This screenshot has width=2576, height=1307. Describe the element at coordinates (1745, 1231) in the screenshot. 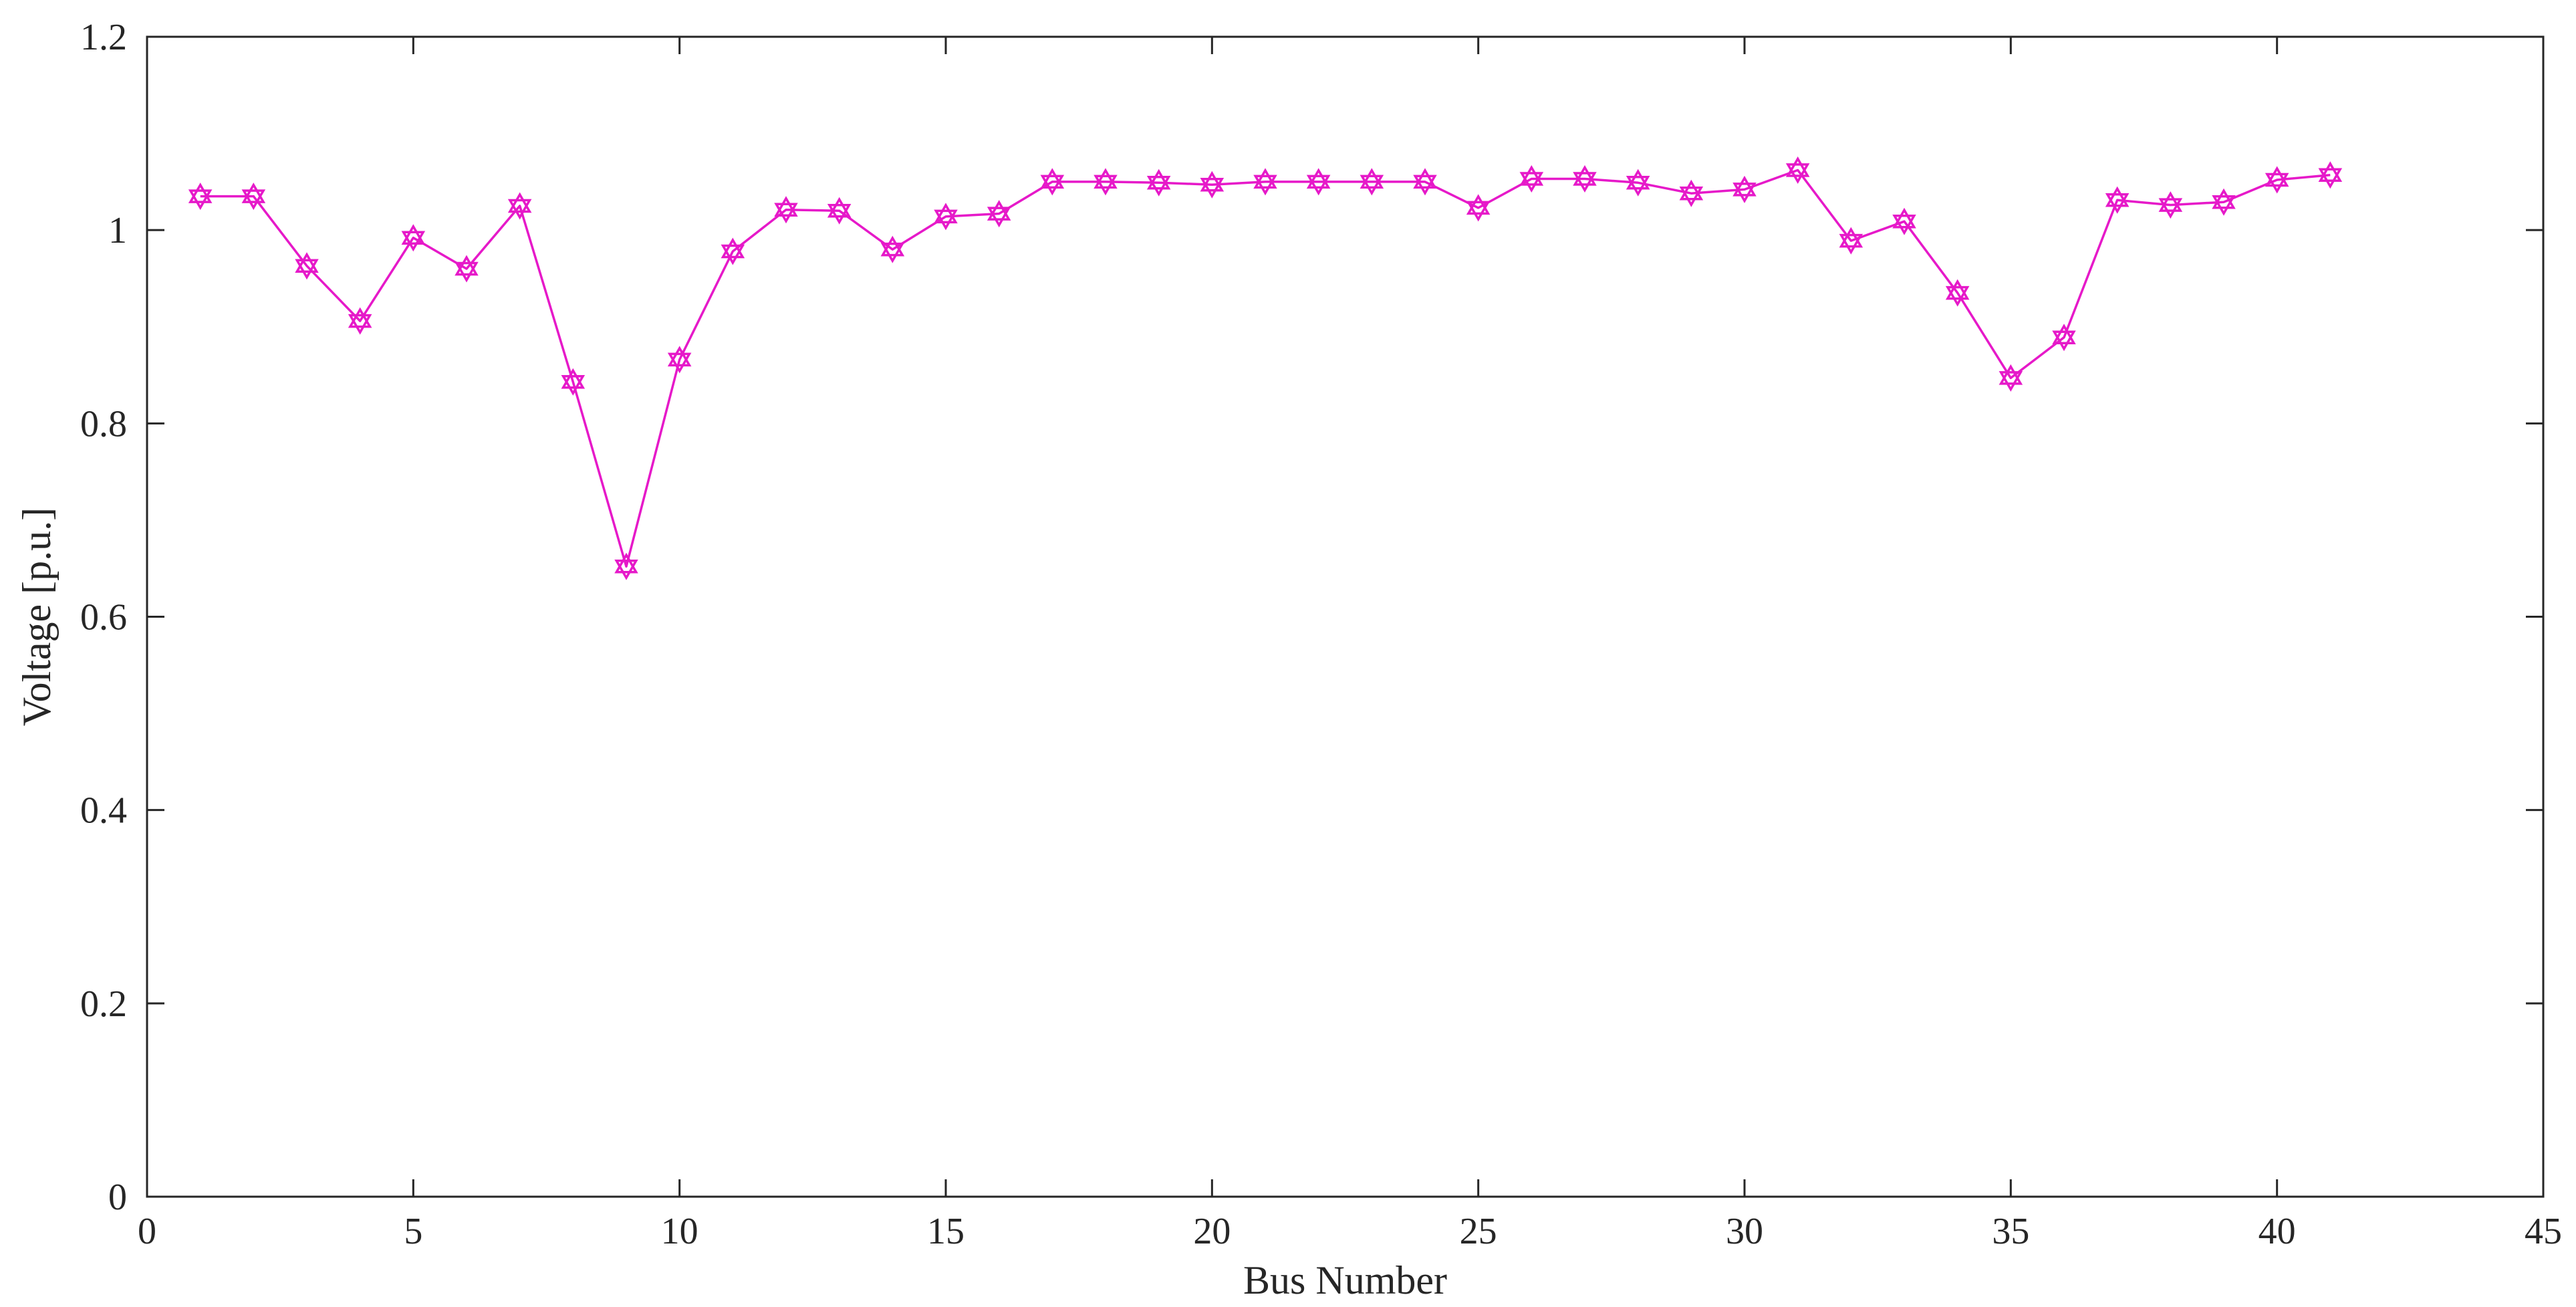

I see `x-tick-label: 30` at that location.